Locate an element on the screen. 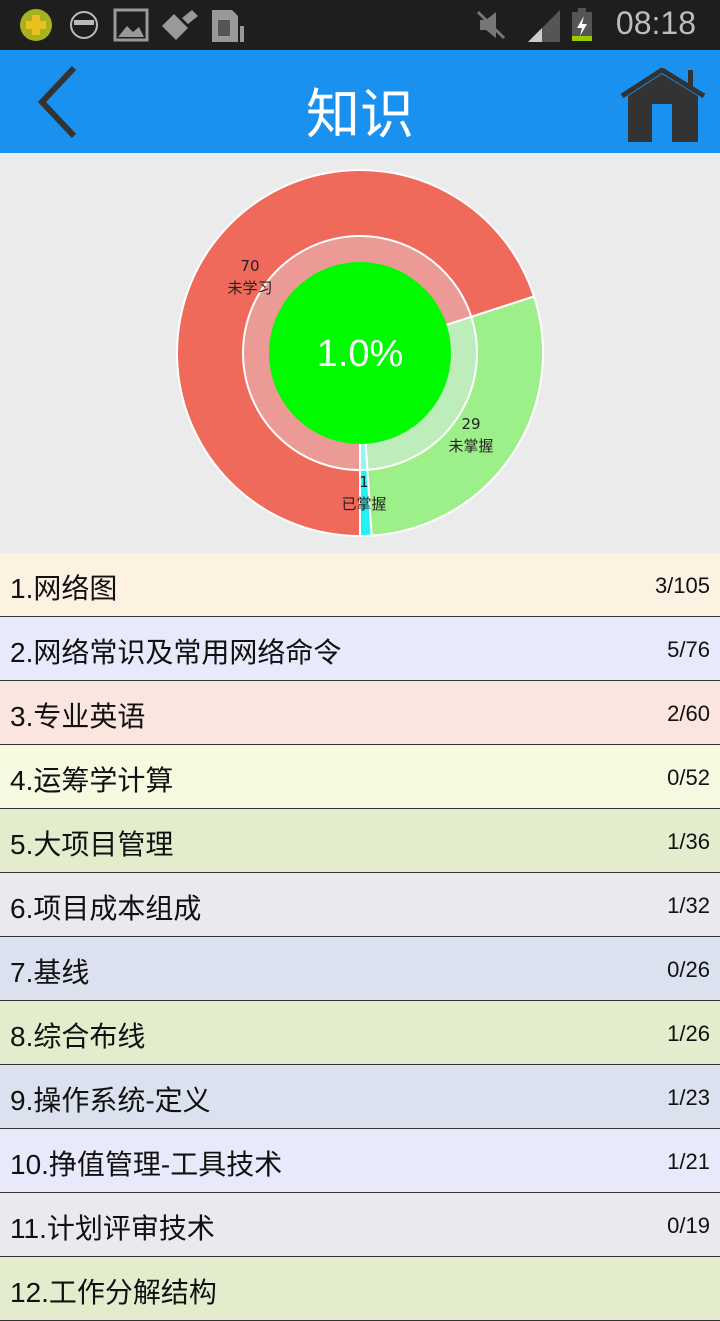 This screenshot has height=1321, width=720. list-item: 5.大项目管理 1/36 is located at coordinates (360, 841).